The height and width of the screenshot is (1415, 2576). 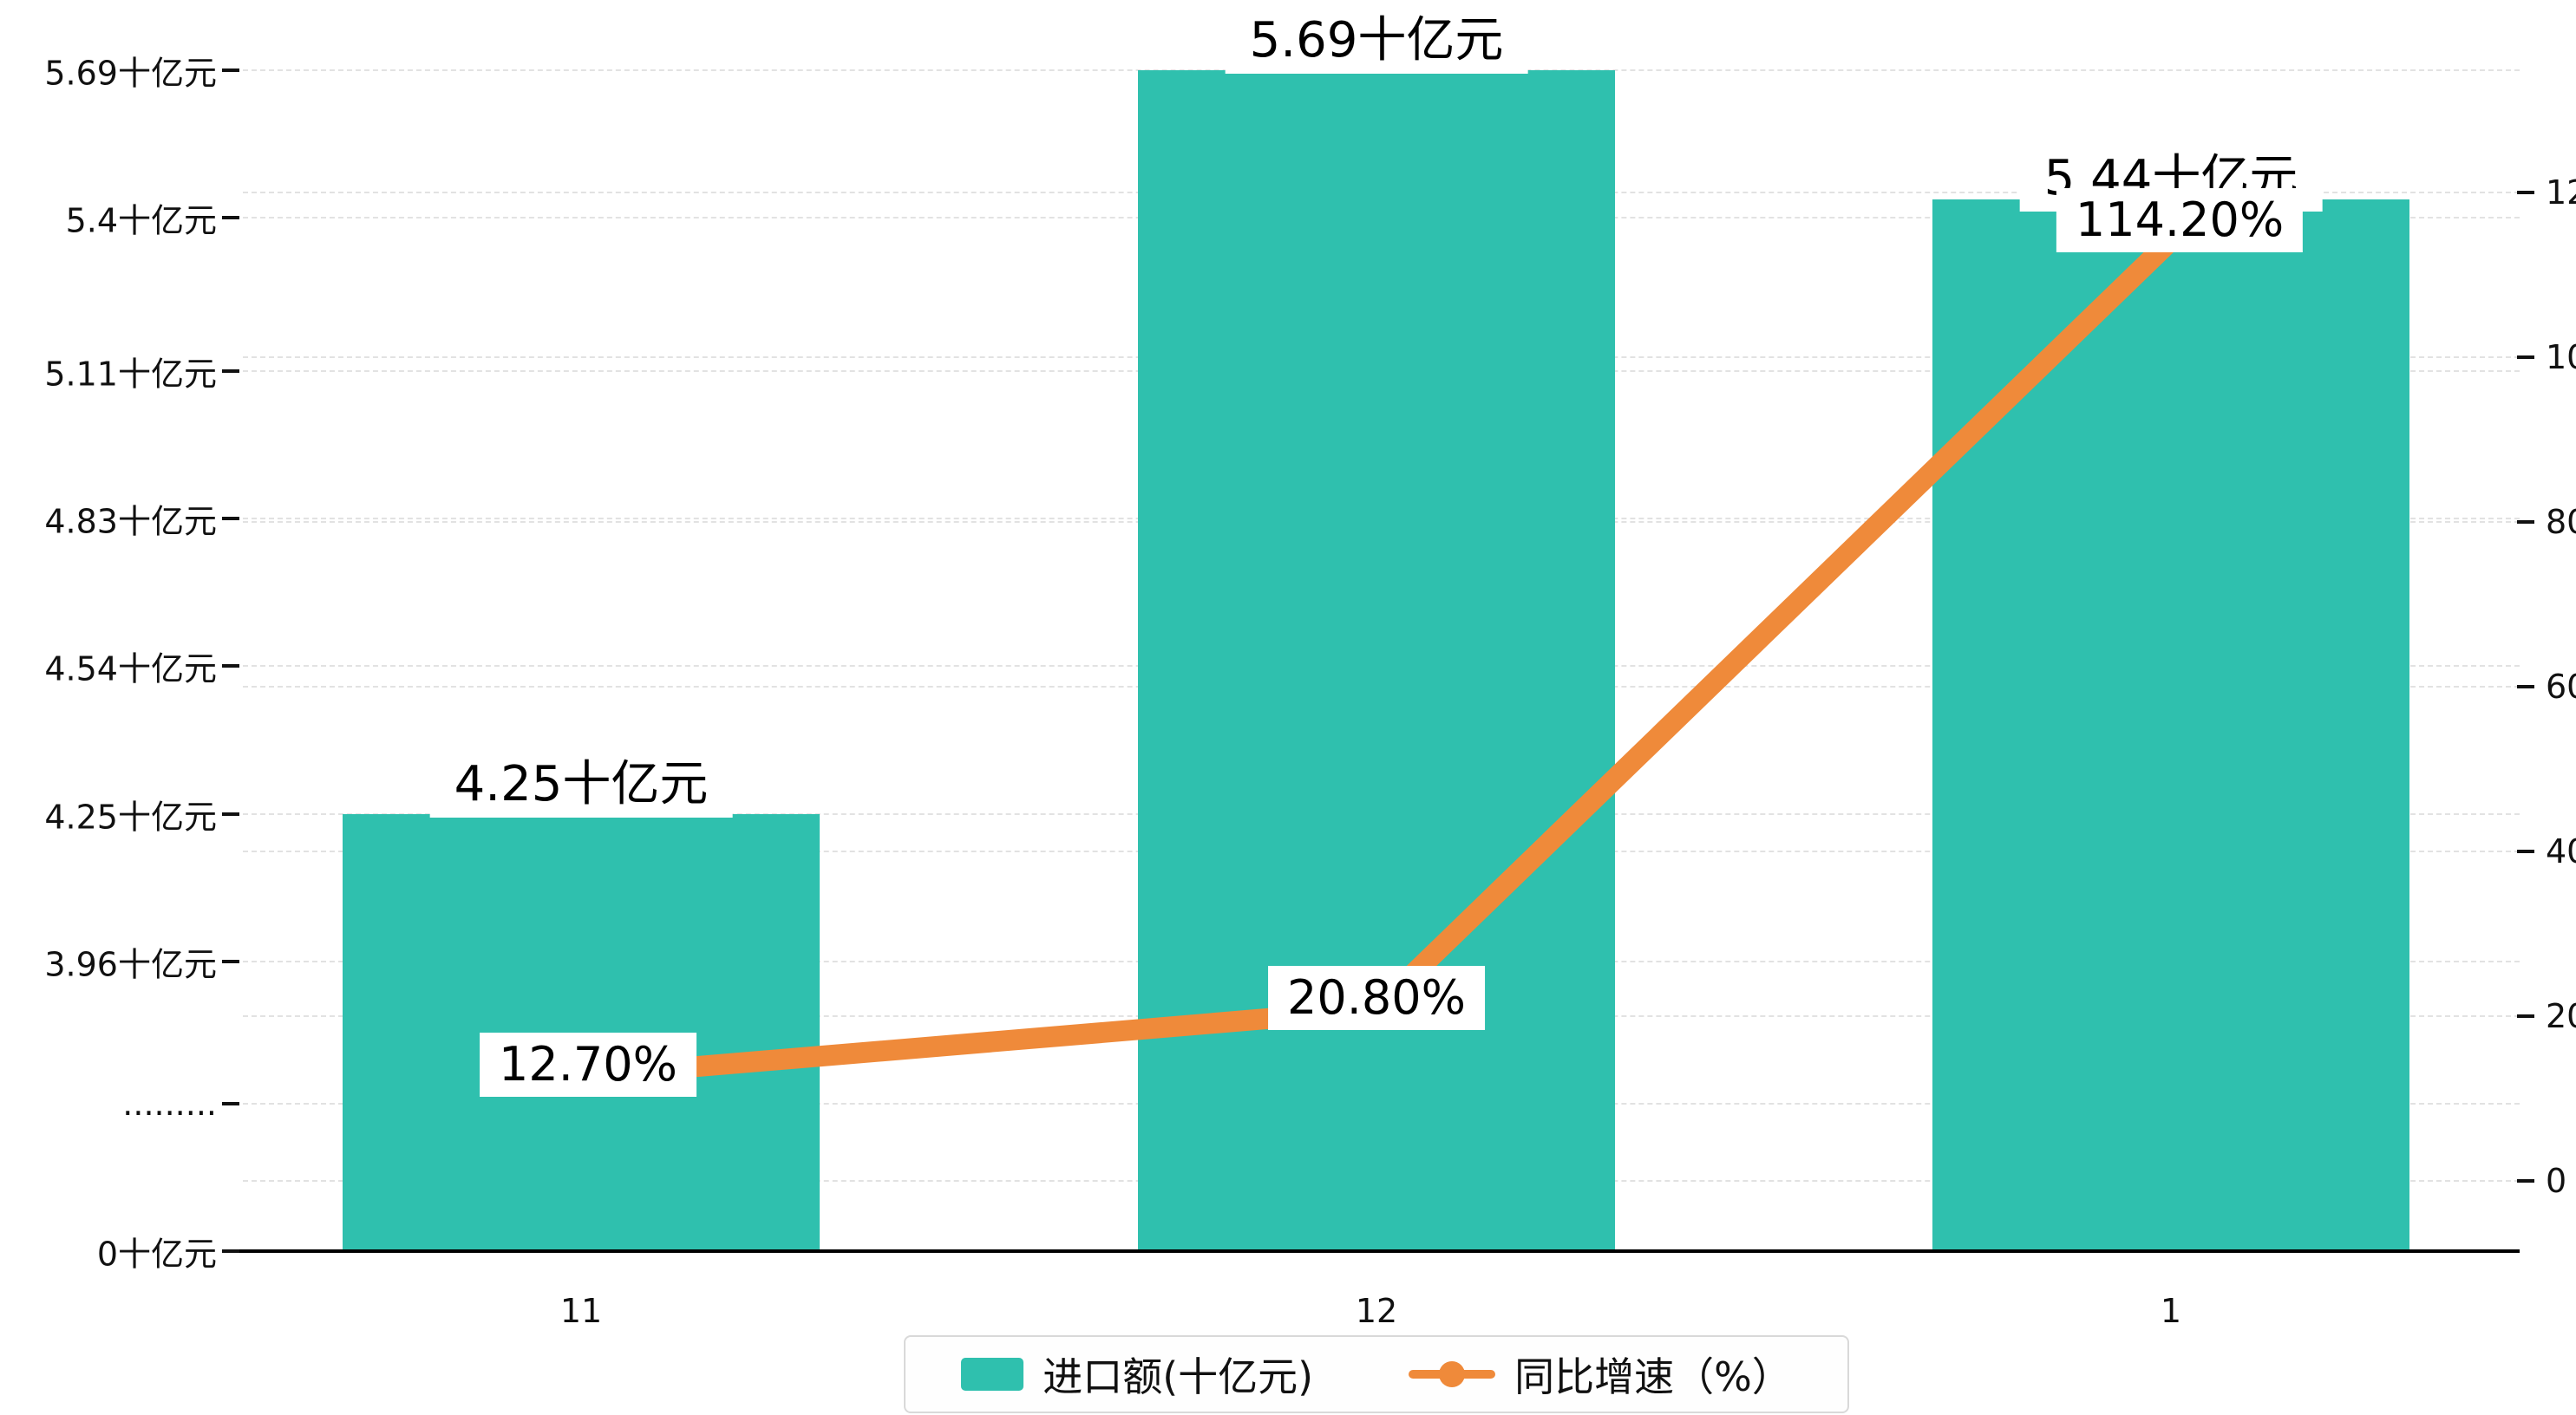 I want to click on left-axis-tick-label: 5.11十亿元, so click(x=130, y=374).